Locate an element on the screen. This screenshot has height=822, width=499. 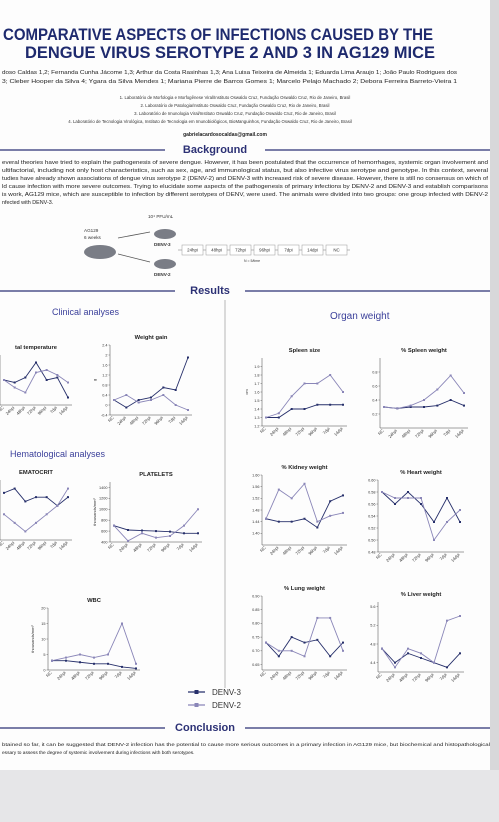
legend-label: DENV-3 is located at coordinates (226, 692).